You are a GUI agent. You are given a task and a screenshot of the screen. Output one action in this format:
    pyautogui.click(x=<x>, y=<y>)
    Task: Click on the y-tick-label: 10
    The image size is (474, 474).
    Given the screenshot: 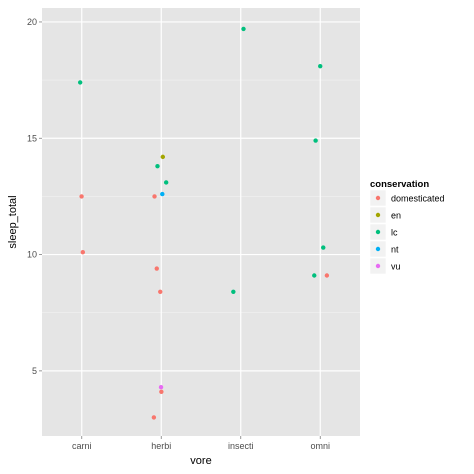 What is the action you would take?
    pyautogui.click(x=32, y=255)
    